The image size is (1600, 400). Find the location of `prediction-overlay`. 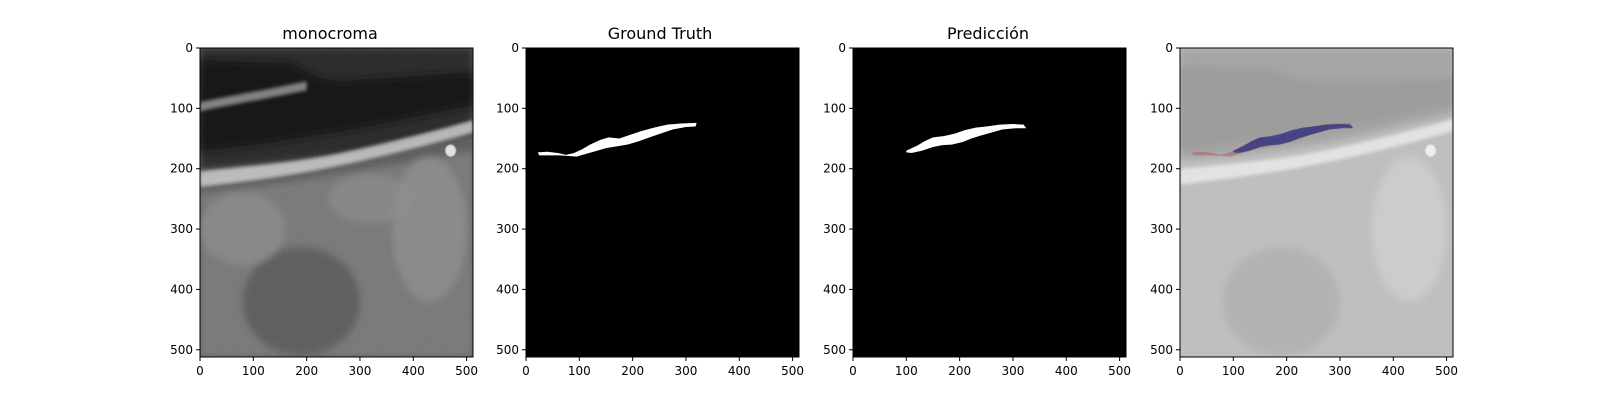

prediction-overlay is located at coordinates (1293, 139).